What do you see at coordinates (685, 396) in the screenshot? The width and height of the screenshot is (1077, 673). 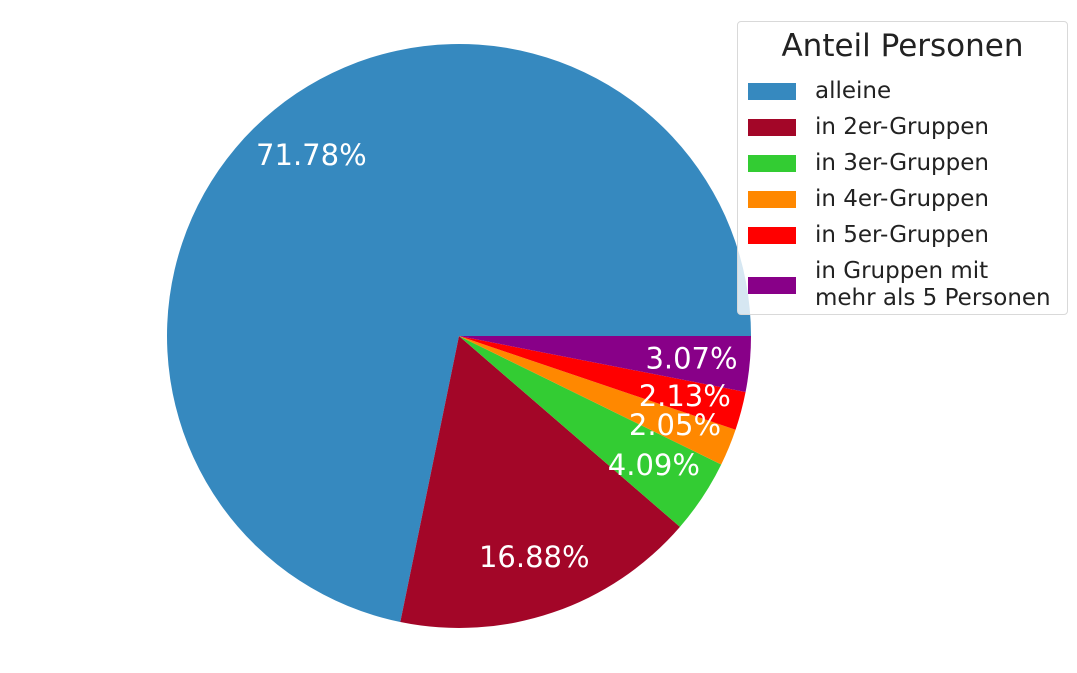 I see `pie-slice-label-5: 2.13%` at bounding box center [685, 396].